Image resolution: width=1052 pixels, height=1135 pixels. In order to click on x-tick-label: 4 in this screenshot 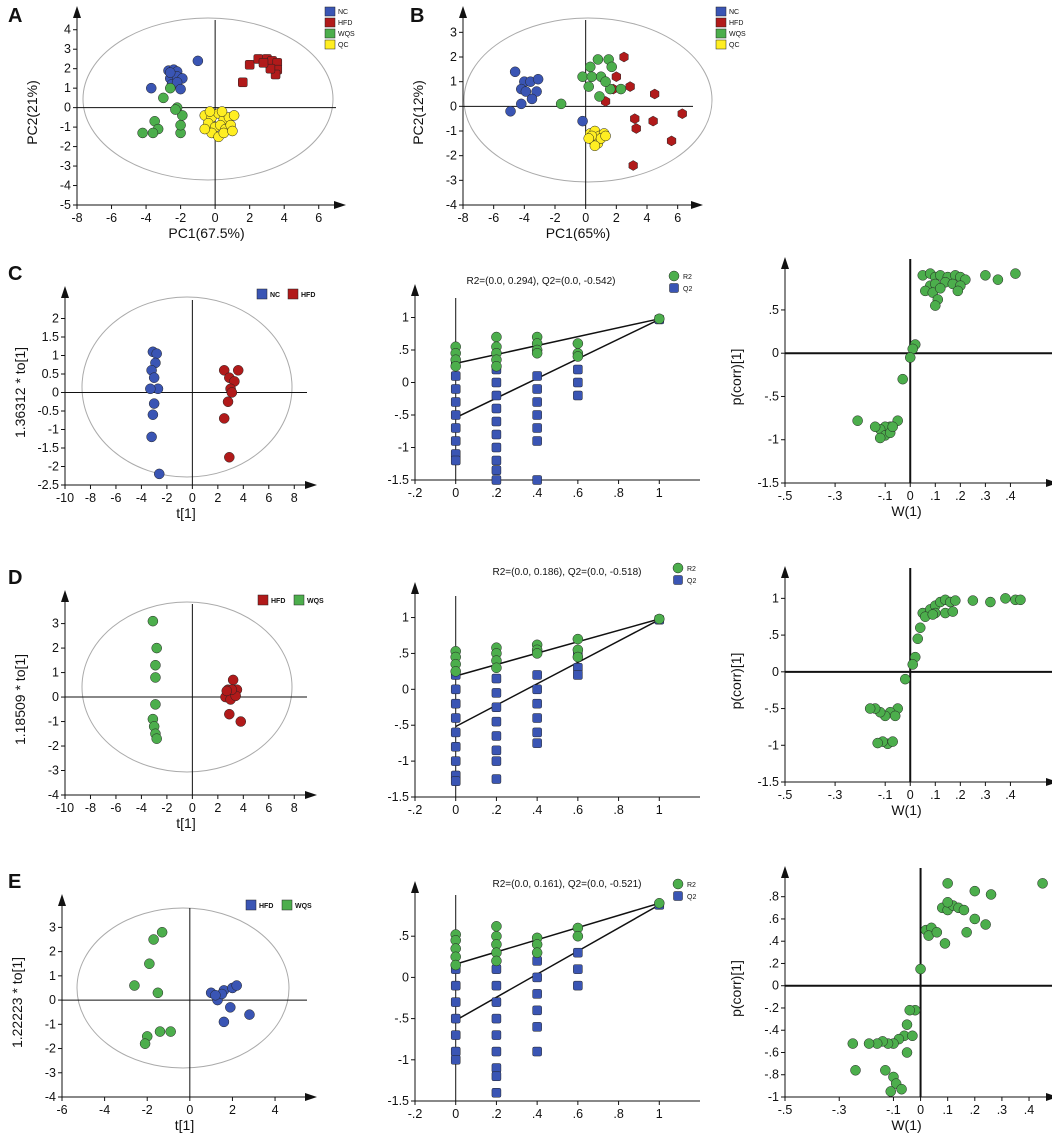, I will do `click(284, 218)`.